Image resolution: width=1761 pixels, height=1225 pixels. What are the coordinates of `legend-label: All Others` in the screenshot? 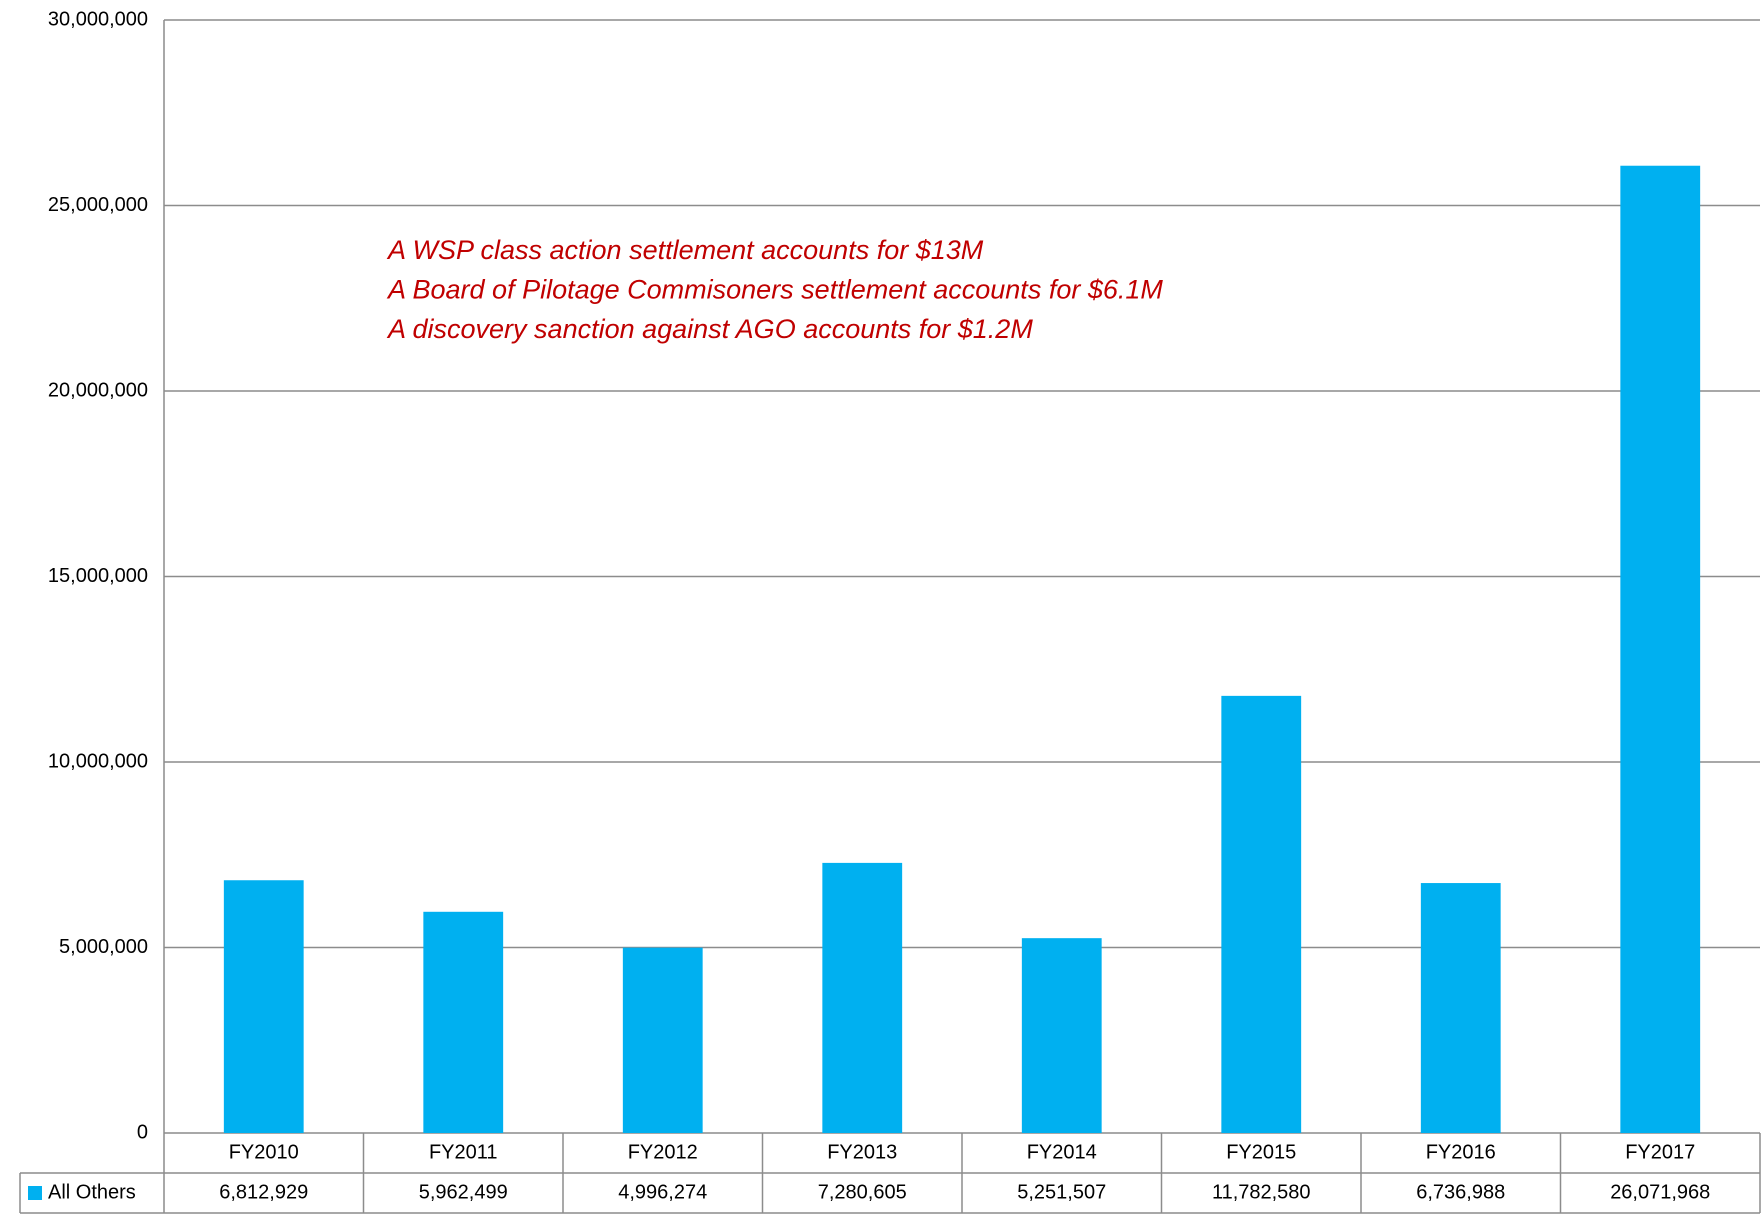 It's located at (92, 1192).